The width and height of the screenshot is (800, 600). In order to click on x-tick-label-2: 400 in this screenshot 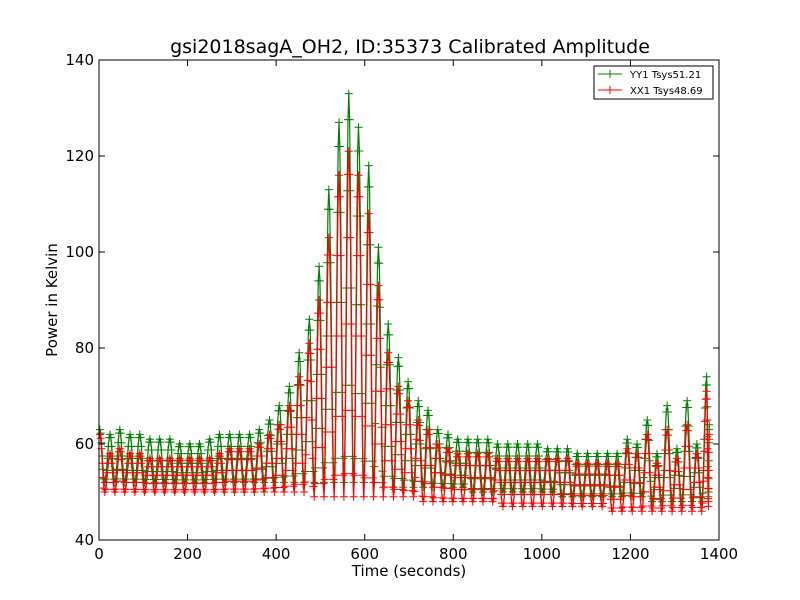, I will do `click(276, 554)`.